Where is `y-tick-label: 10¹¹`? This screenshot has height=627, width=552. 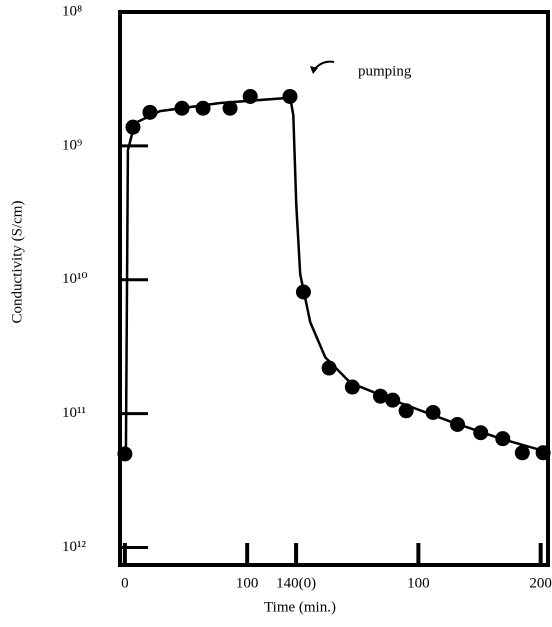 y-tick-label: 10¹¹ is located at coordinates (74, 413).